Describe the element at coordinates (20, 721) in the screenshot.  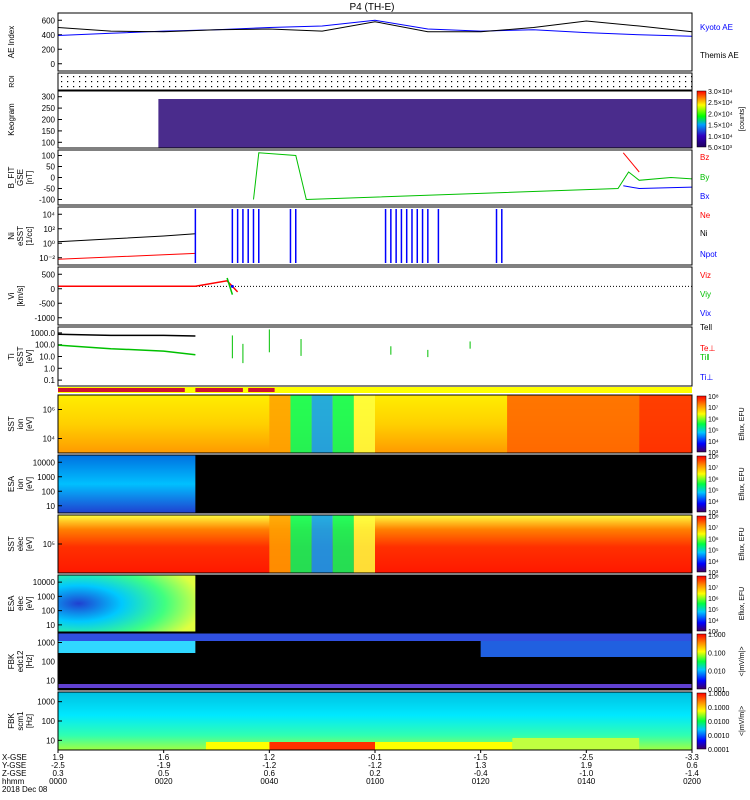
I see `fbk-scm1-ylabel: scm1` at that location.